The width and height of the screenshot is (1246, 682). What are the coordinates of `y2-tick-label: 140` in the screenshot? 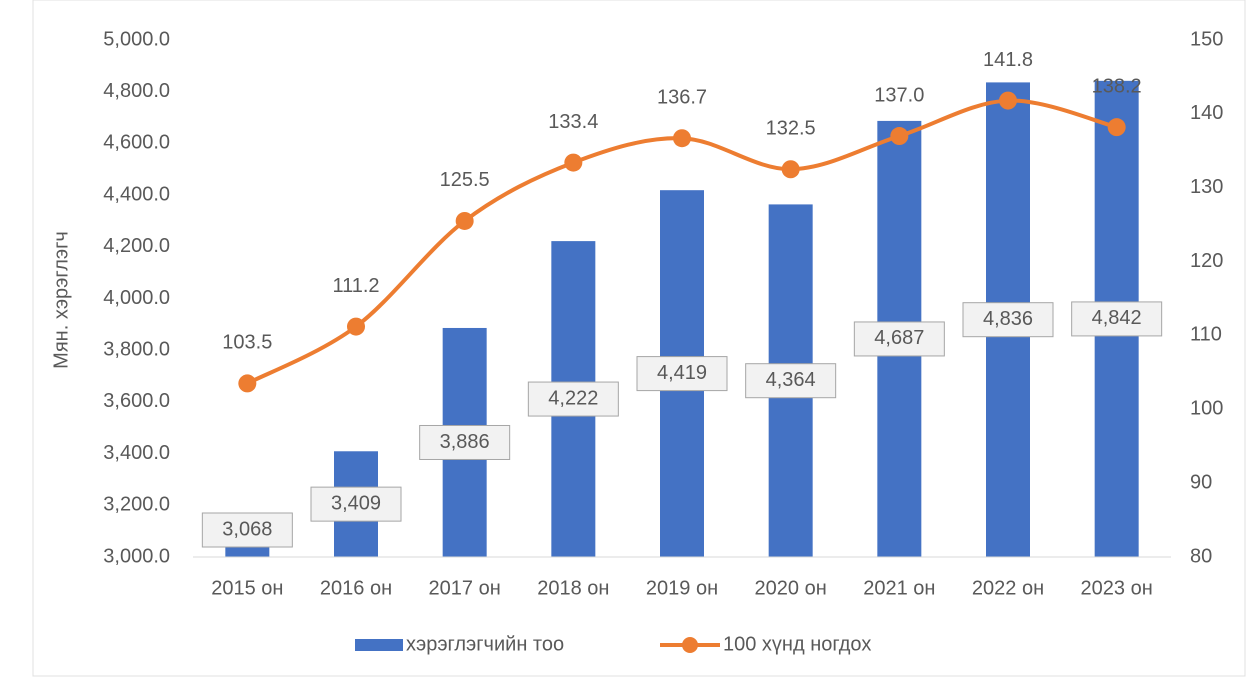 It's located at (1206, 113).